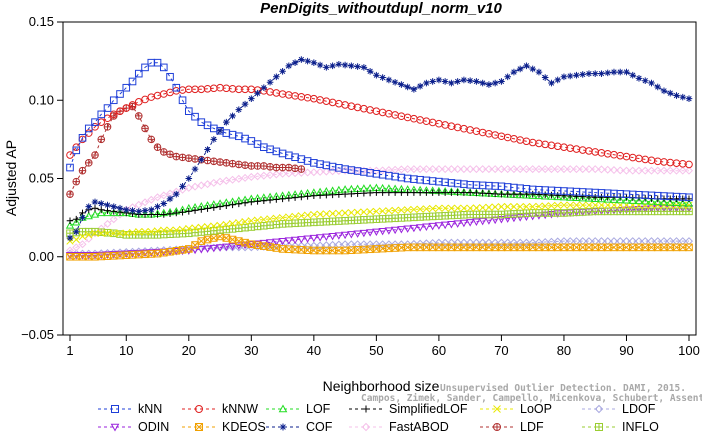 The height and width of the screenshot is (434, 702). What do you see at coordinates (379, 206) in the screenshot?
I see `series-line-lof` at bounding box center [379, 206].